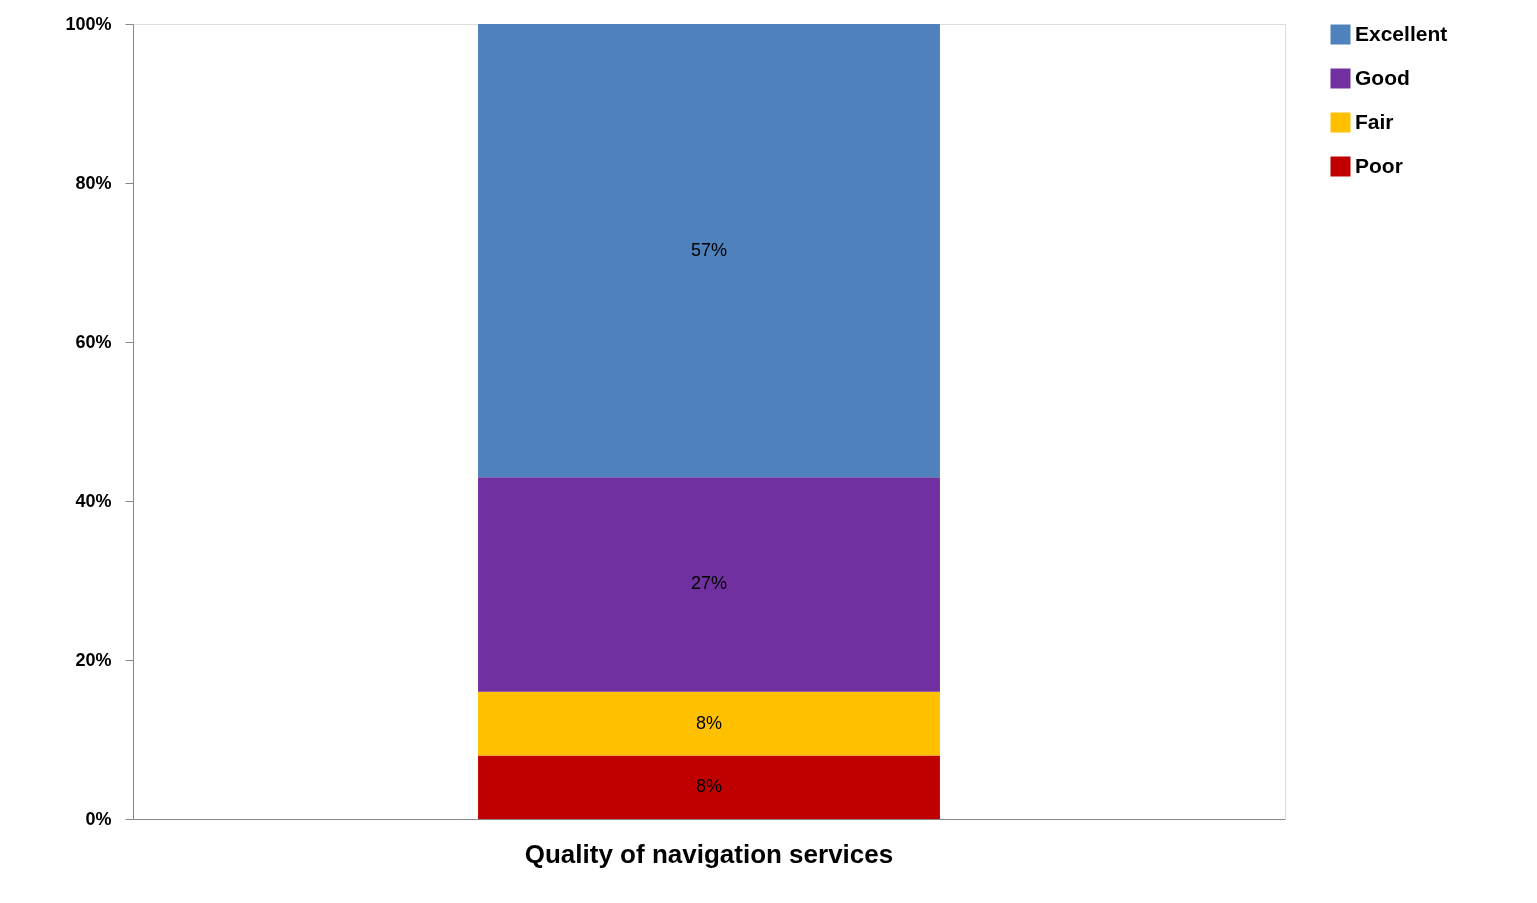 This screenshot has height=903, width=1537. What do you see at coordinates (709, 853) in the screenshot?
I see `x-tick-label: Quality of navigation services` at bounding box center [709, 853].